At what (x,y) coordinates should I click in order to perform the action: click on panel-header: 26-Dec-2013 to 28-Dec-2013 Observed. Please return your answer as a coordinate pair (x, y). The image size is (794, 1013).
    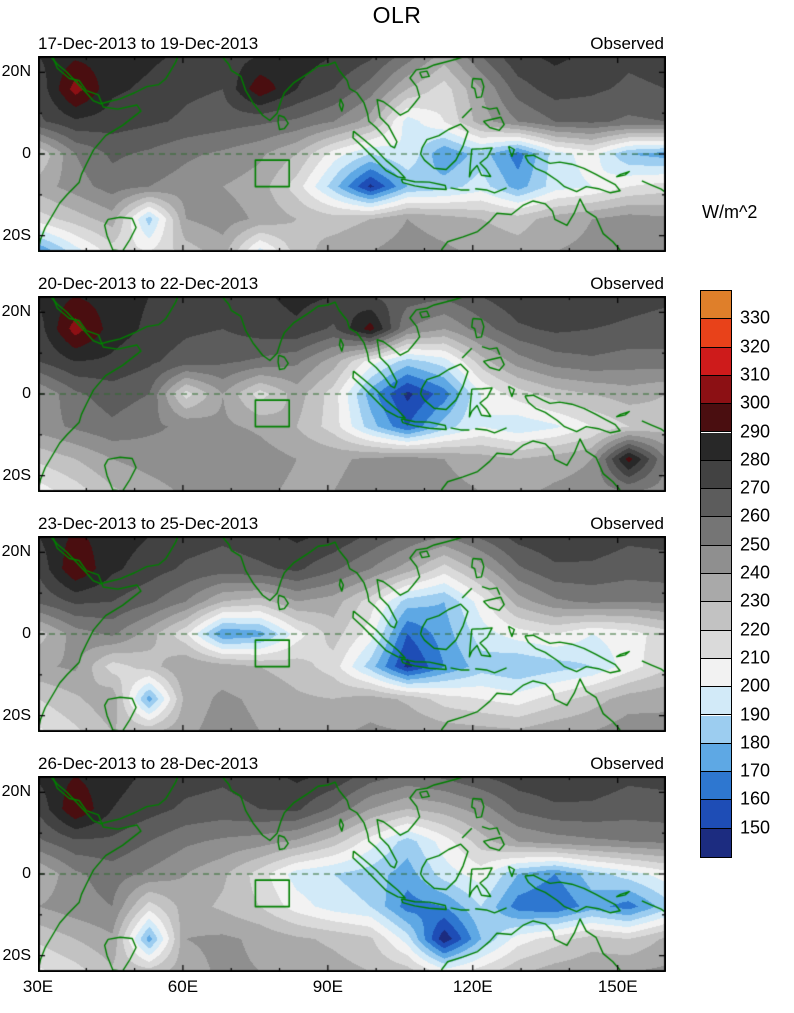
    Looking at the image, I should click on (352, 764).